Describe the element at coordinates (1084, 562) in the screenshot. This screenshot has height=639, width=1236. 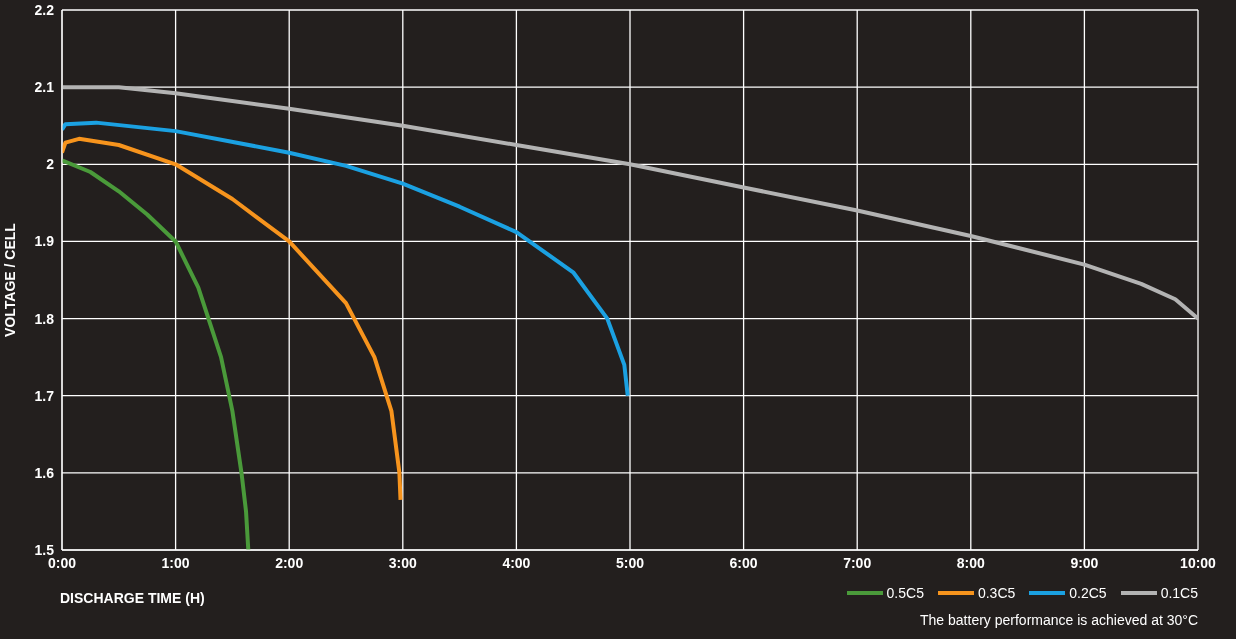
I see `x-tick-label: 9:00` at that location.